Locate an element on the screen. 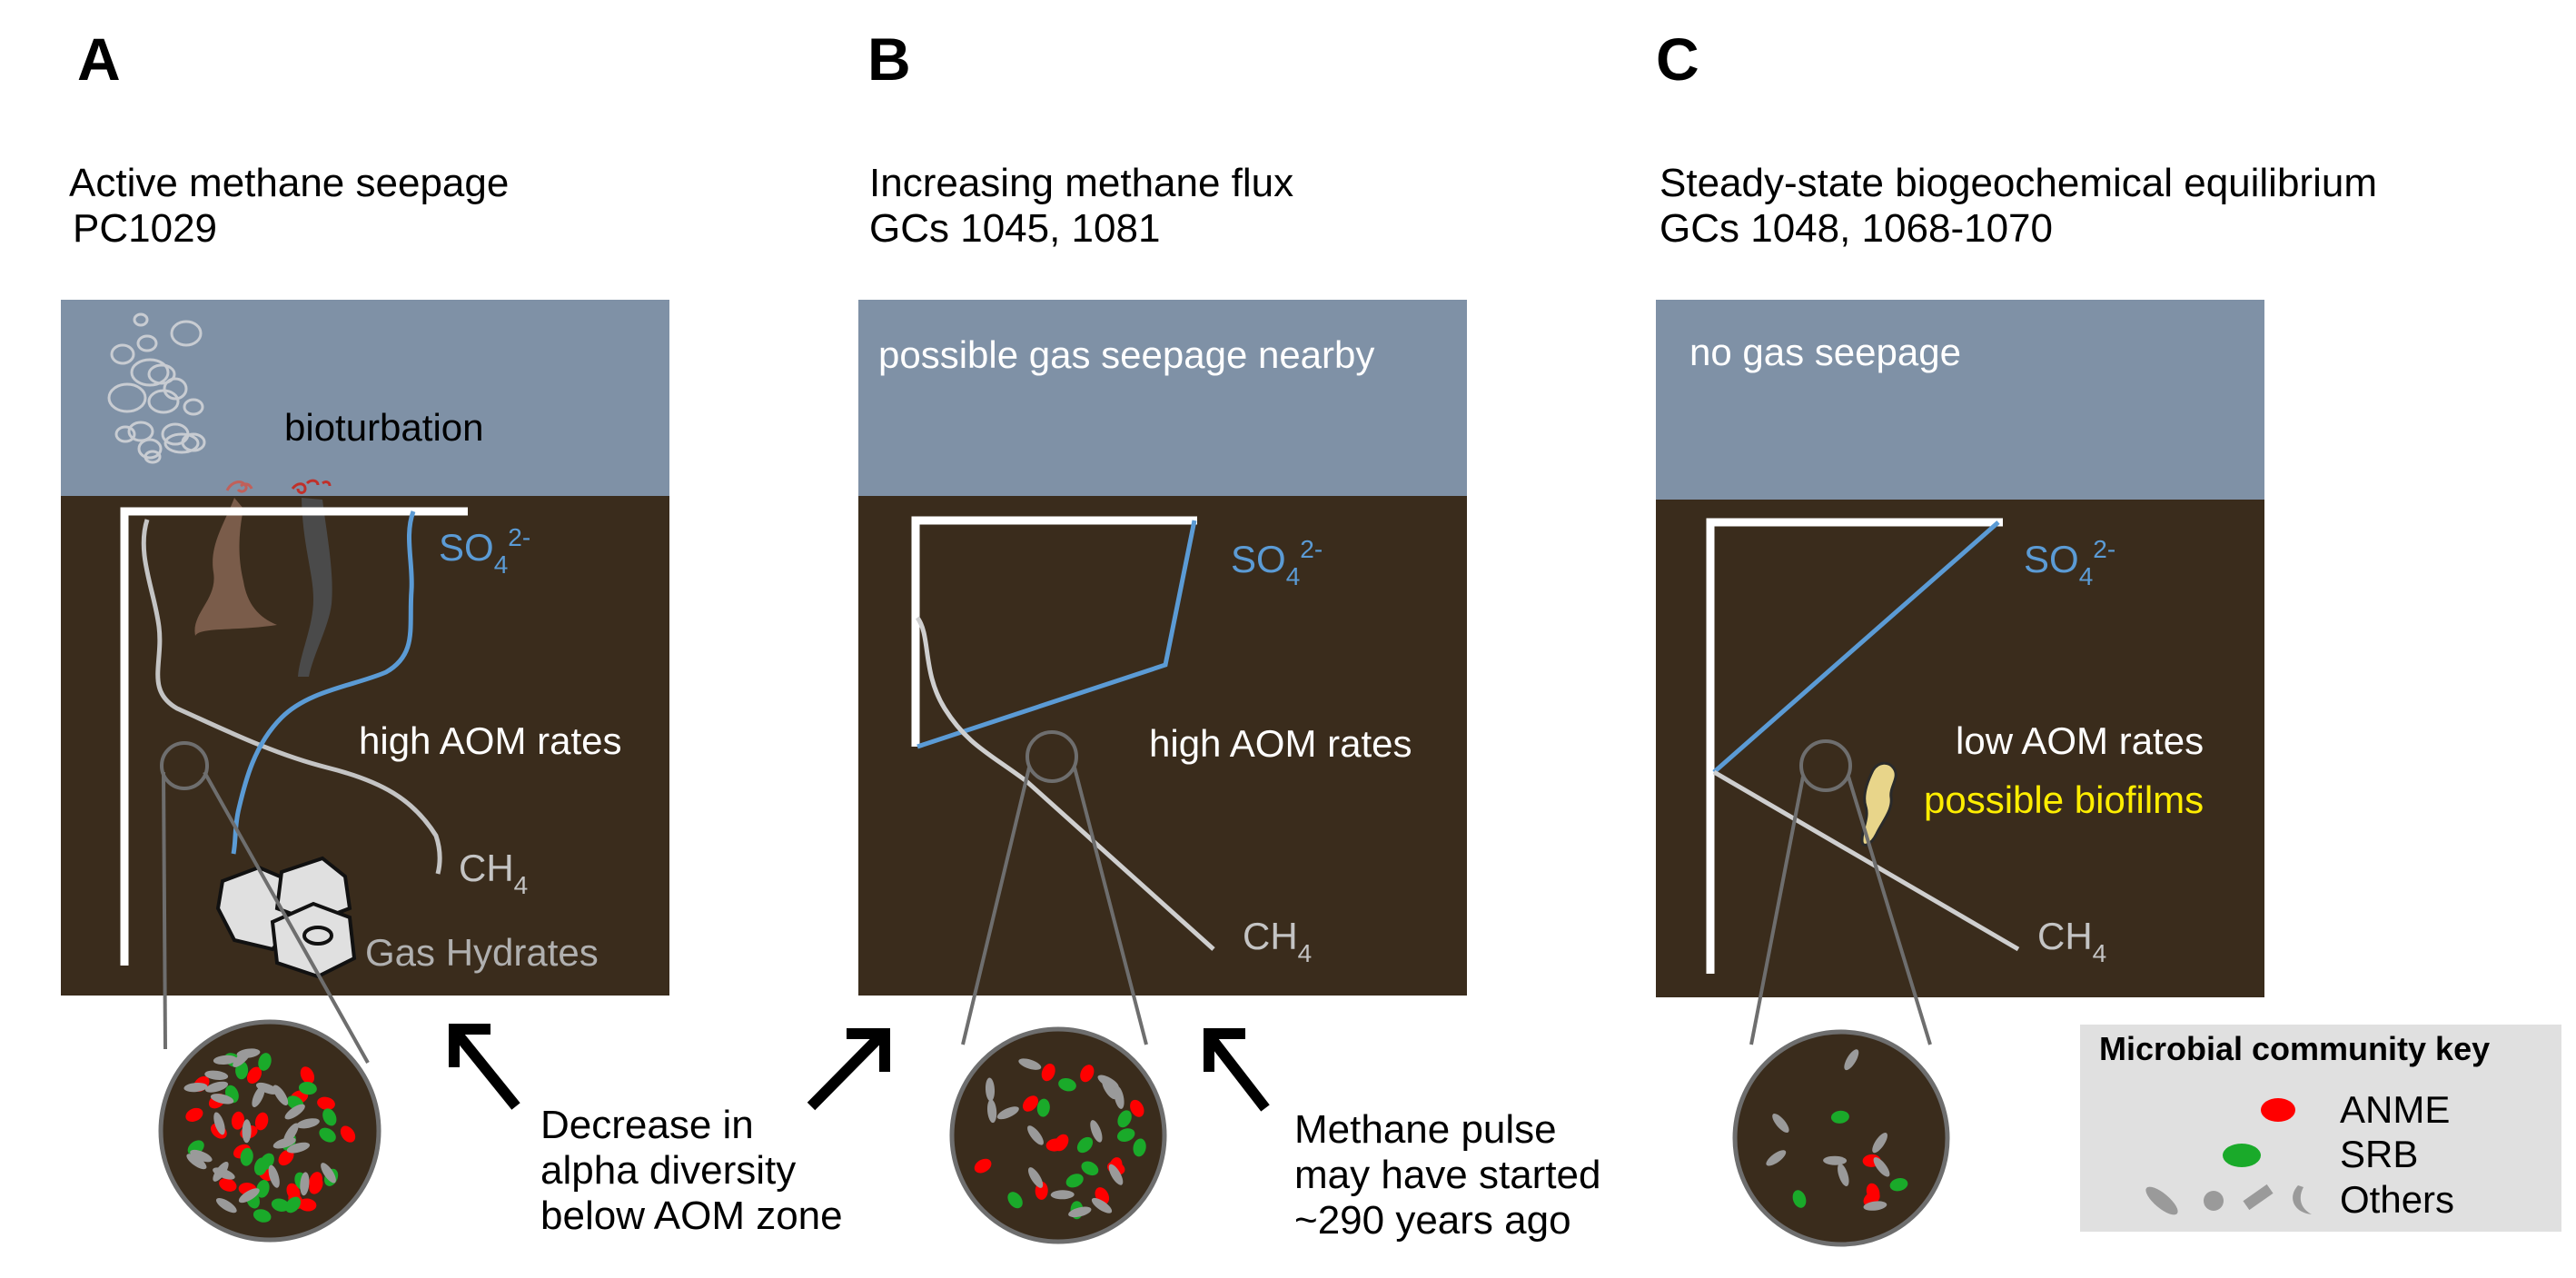 The width and height of the screenshot is (2576, 1278). panel-b-microbe-cells is located at coordinates (1060, 1139).